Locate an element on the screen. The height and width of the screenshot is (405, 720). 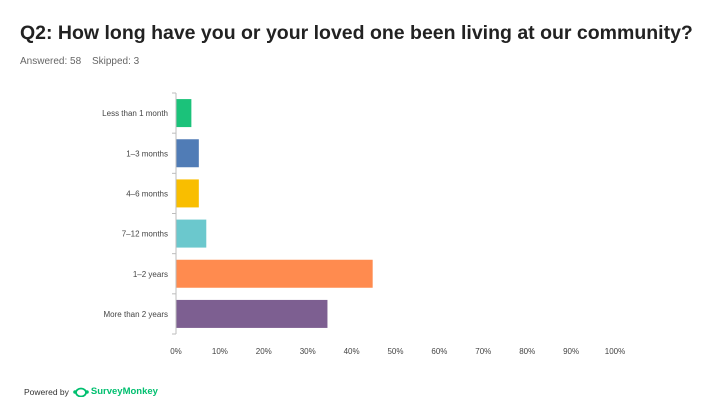
category-label: 1–3 months is located at coordinates (147, 153).